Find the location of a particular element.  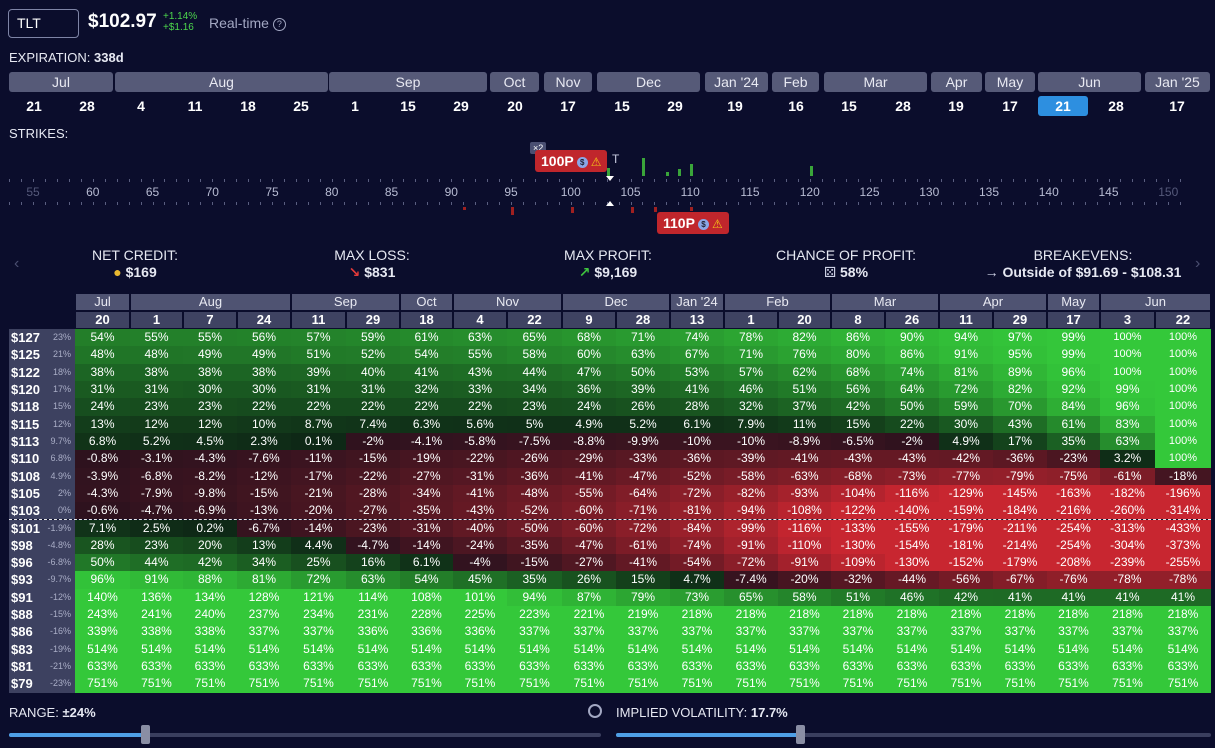

expiration-day-17: 19 is located at coordinates (956, 106).